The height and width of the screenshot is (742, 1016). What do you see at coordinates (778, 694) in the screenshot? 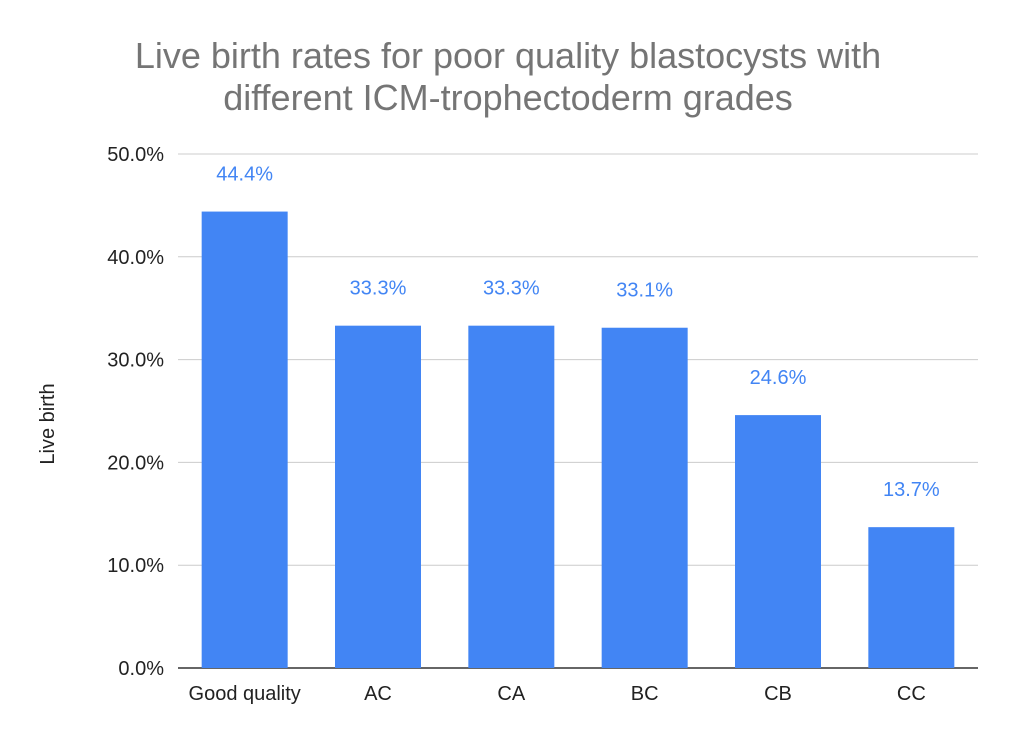
I see `x-tick-label: CB` at bounding box center [778, 694].